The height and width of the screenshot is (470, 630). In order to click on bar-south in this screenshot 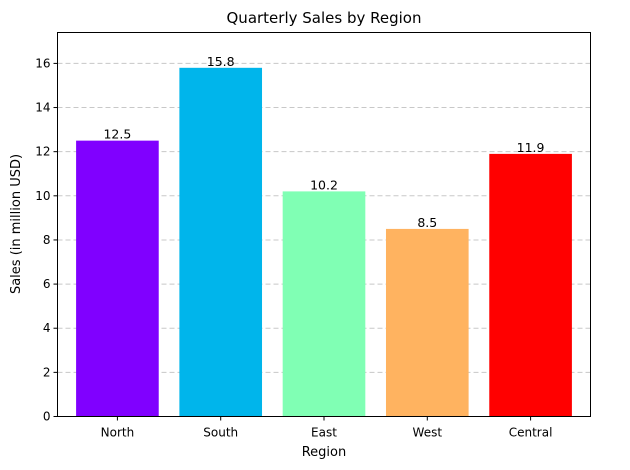, I will do `click(221, 242)`.